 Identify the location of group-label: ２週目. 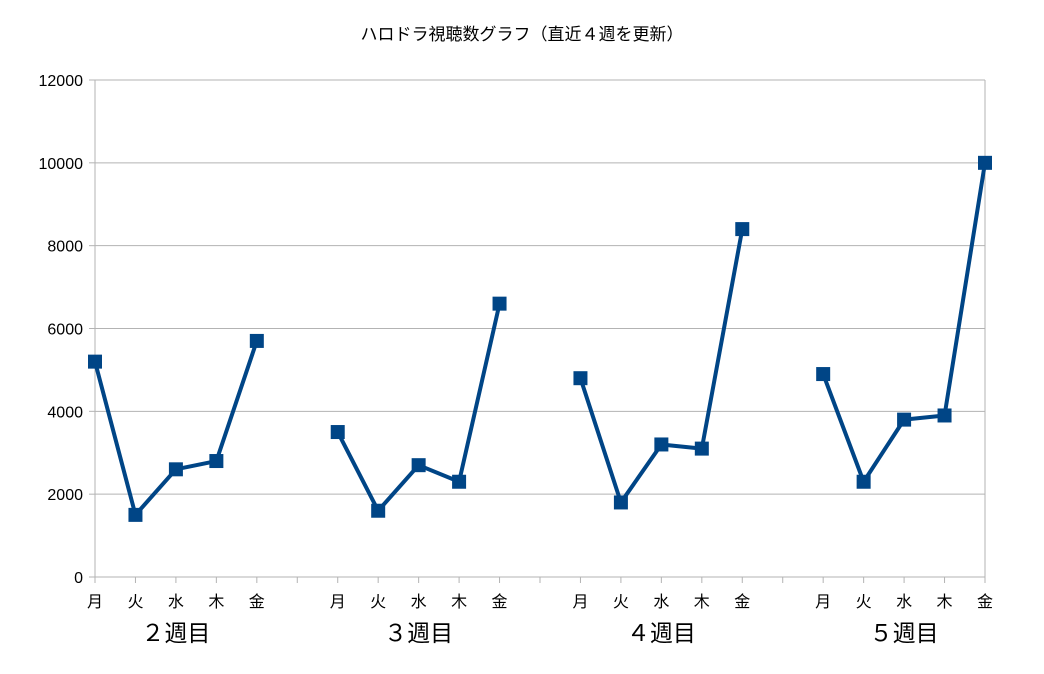
(175, 633).